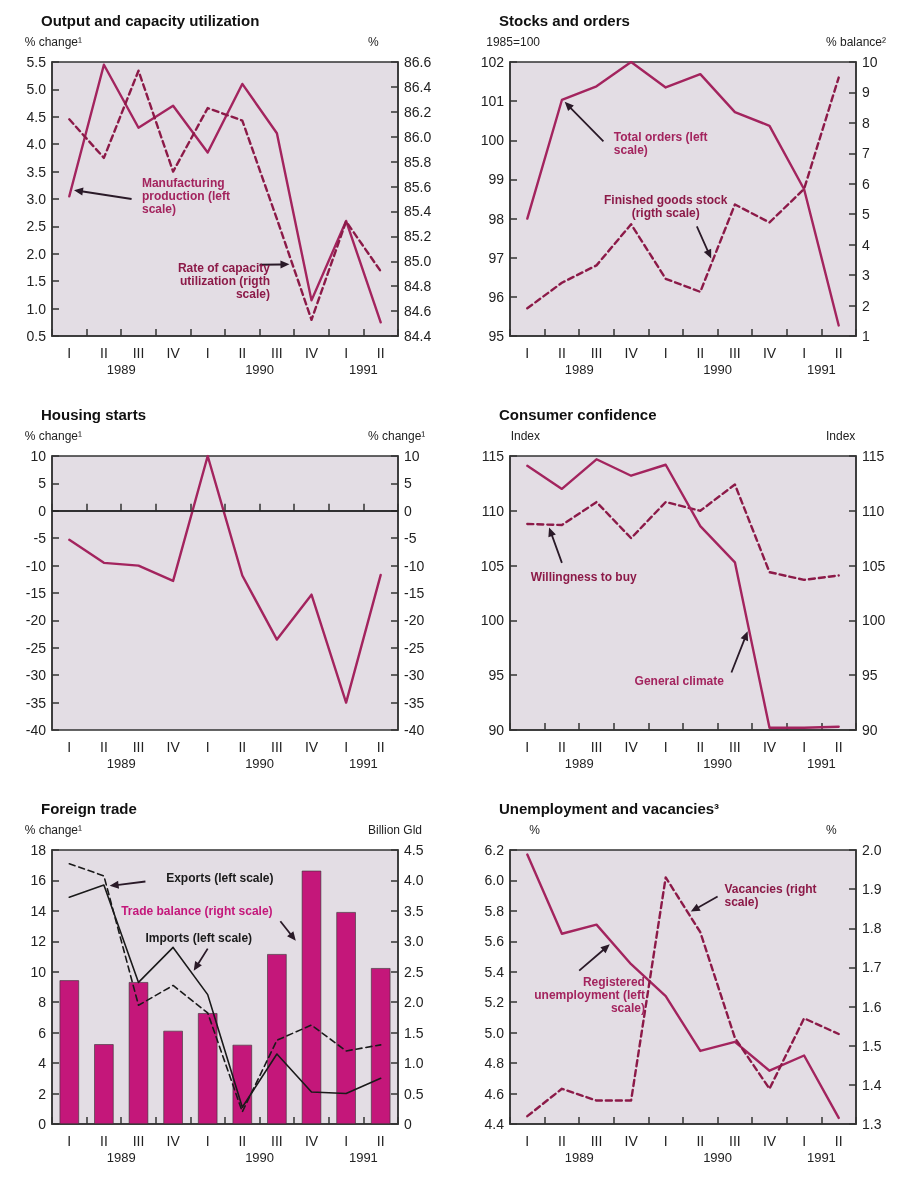 This screenshot has height=1184, width=916. Describe the element at coordinates (36, 116) in the screenshot. I see `y-tick-label: 4.5` at that location.